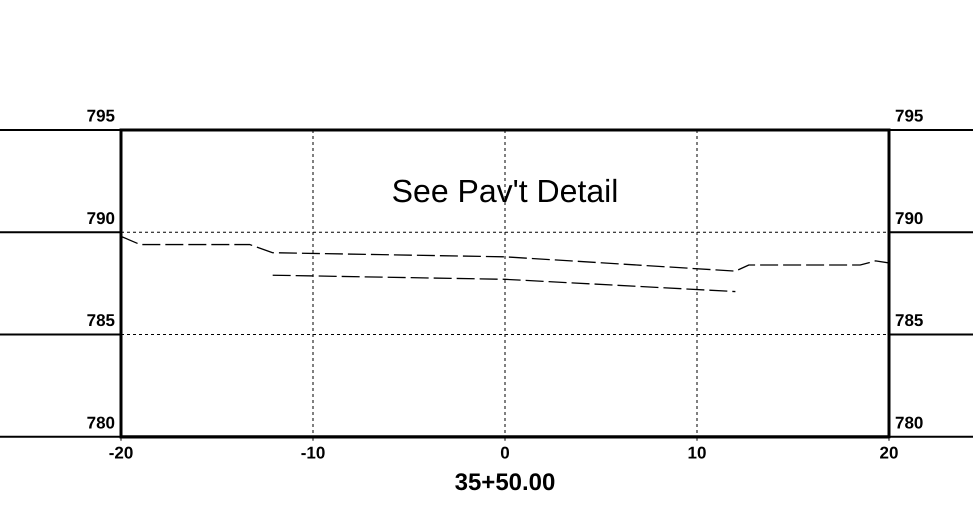 Image resolution: width=973 pixels, height=512 pixels. Describe the element at coordinates (909, 218) in the screenshot. I see `y-tick-label: 790` at that location.